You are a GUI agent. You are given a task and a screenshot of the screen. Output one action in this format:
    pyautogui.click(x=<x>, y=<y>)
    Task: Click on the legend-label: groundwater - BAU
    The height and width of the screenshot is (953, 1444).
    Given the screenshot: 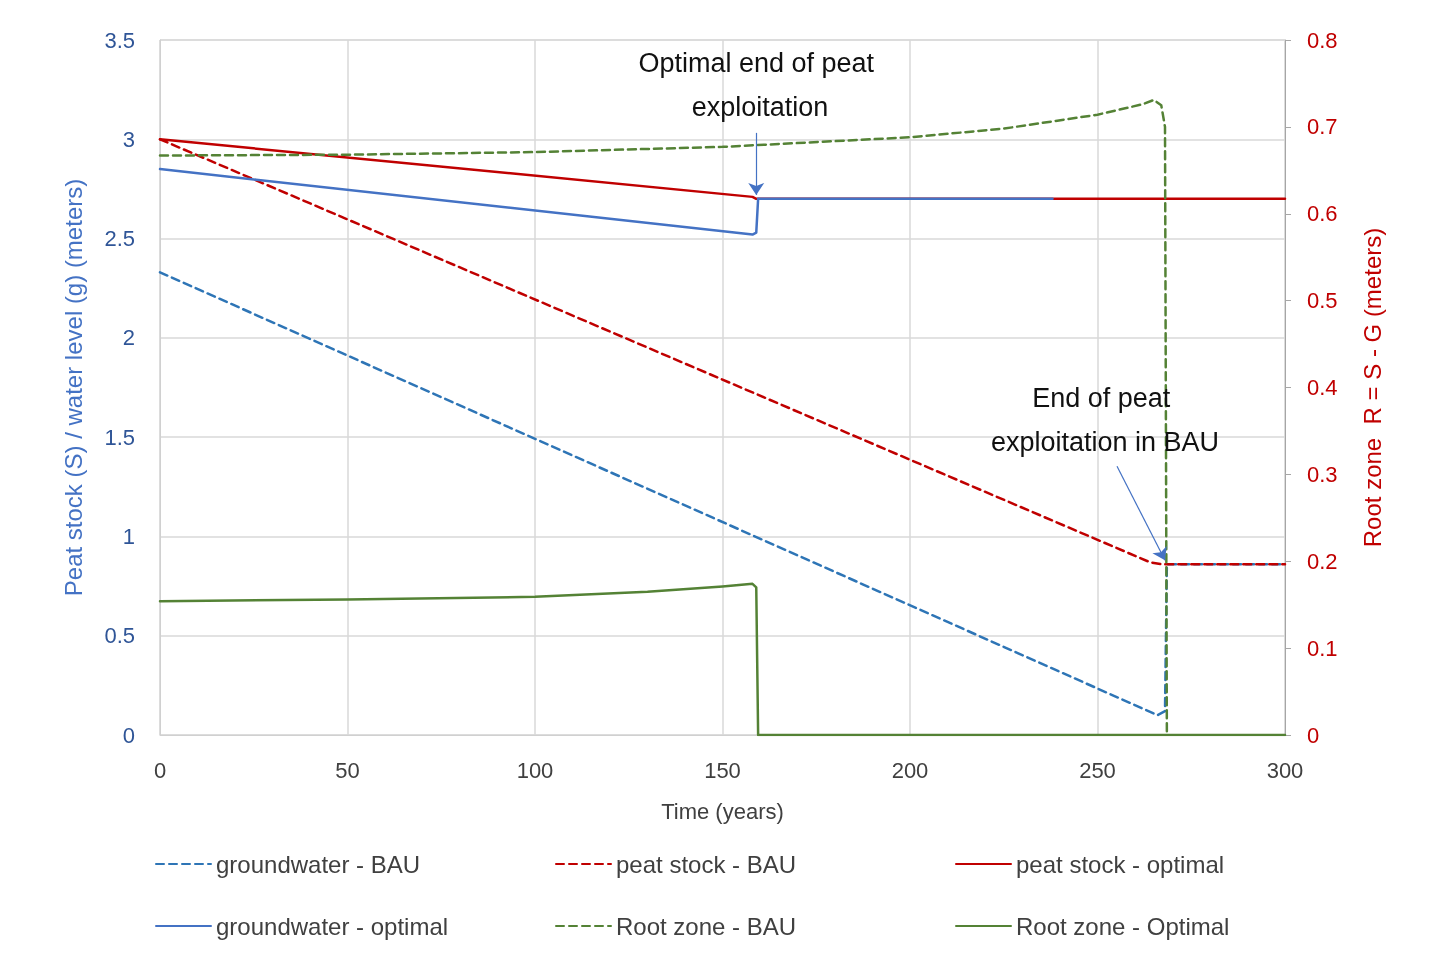 What is the action you would take?
    pyautogui.click(x=318, y=864)
    